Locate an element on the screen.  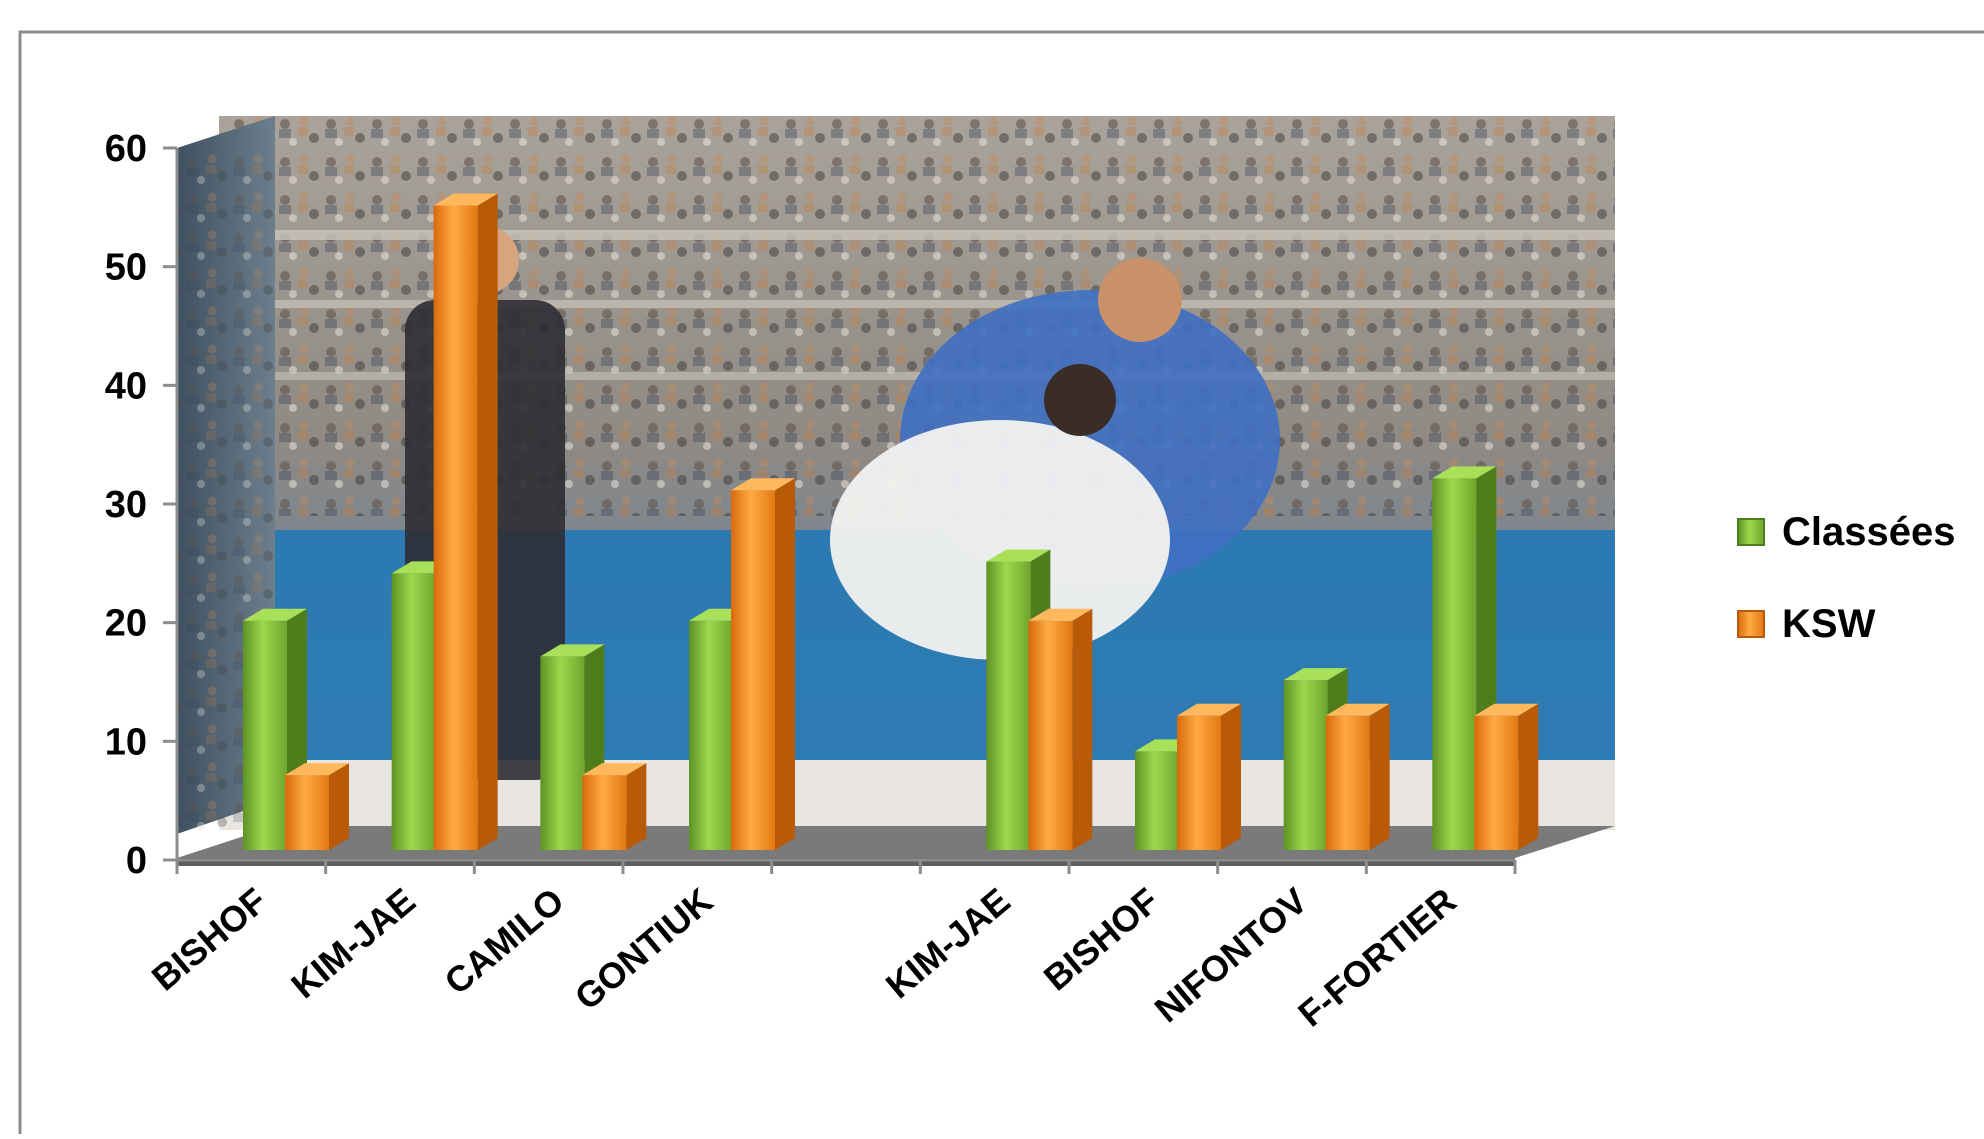
chart-floor is located at coordinates (896, 842).